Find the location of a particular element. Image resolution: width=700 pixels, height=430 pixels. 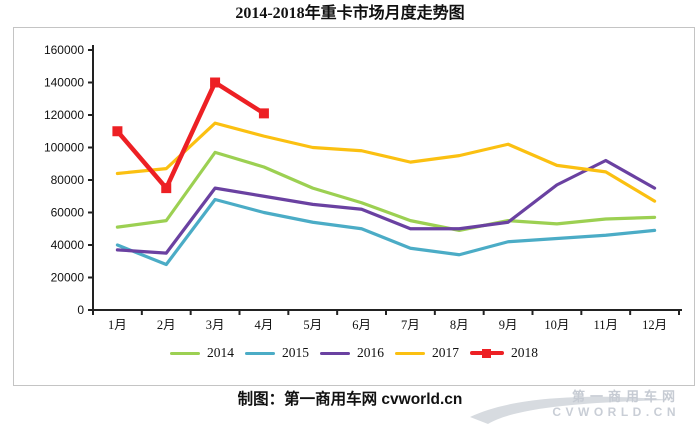

x-axis-tick-label: 3月 is located at coordinates (215, 325).